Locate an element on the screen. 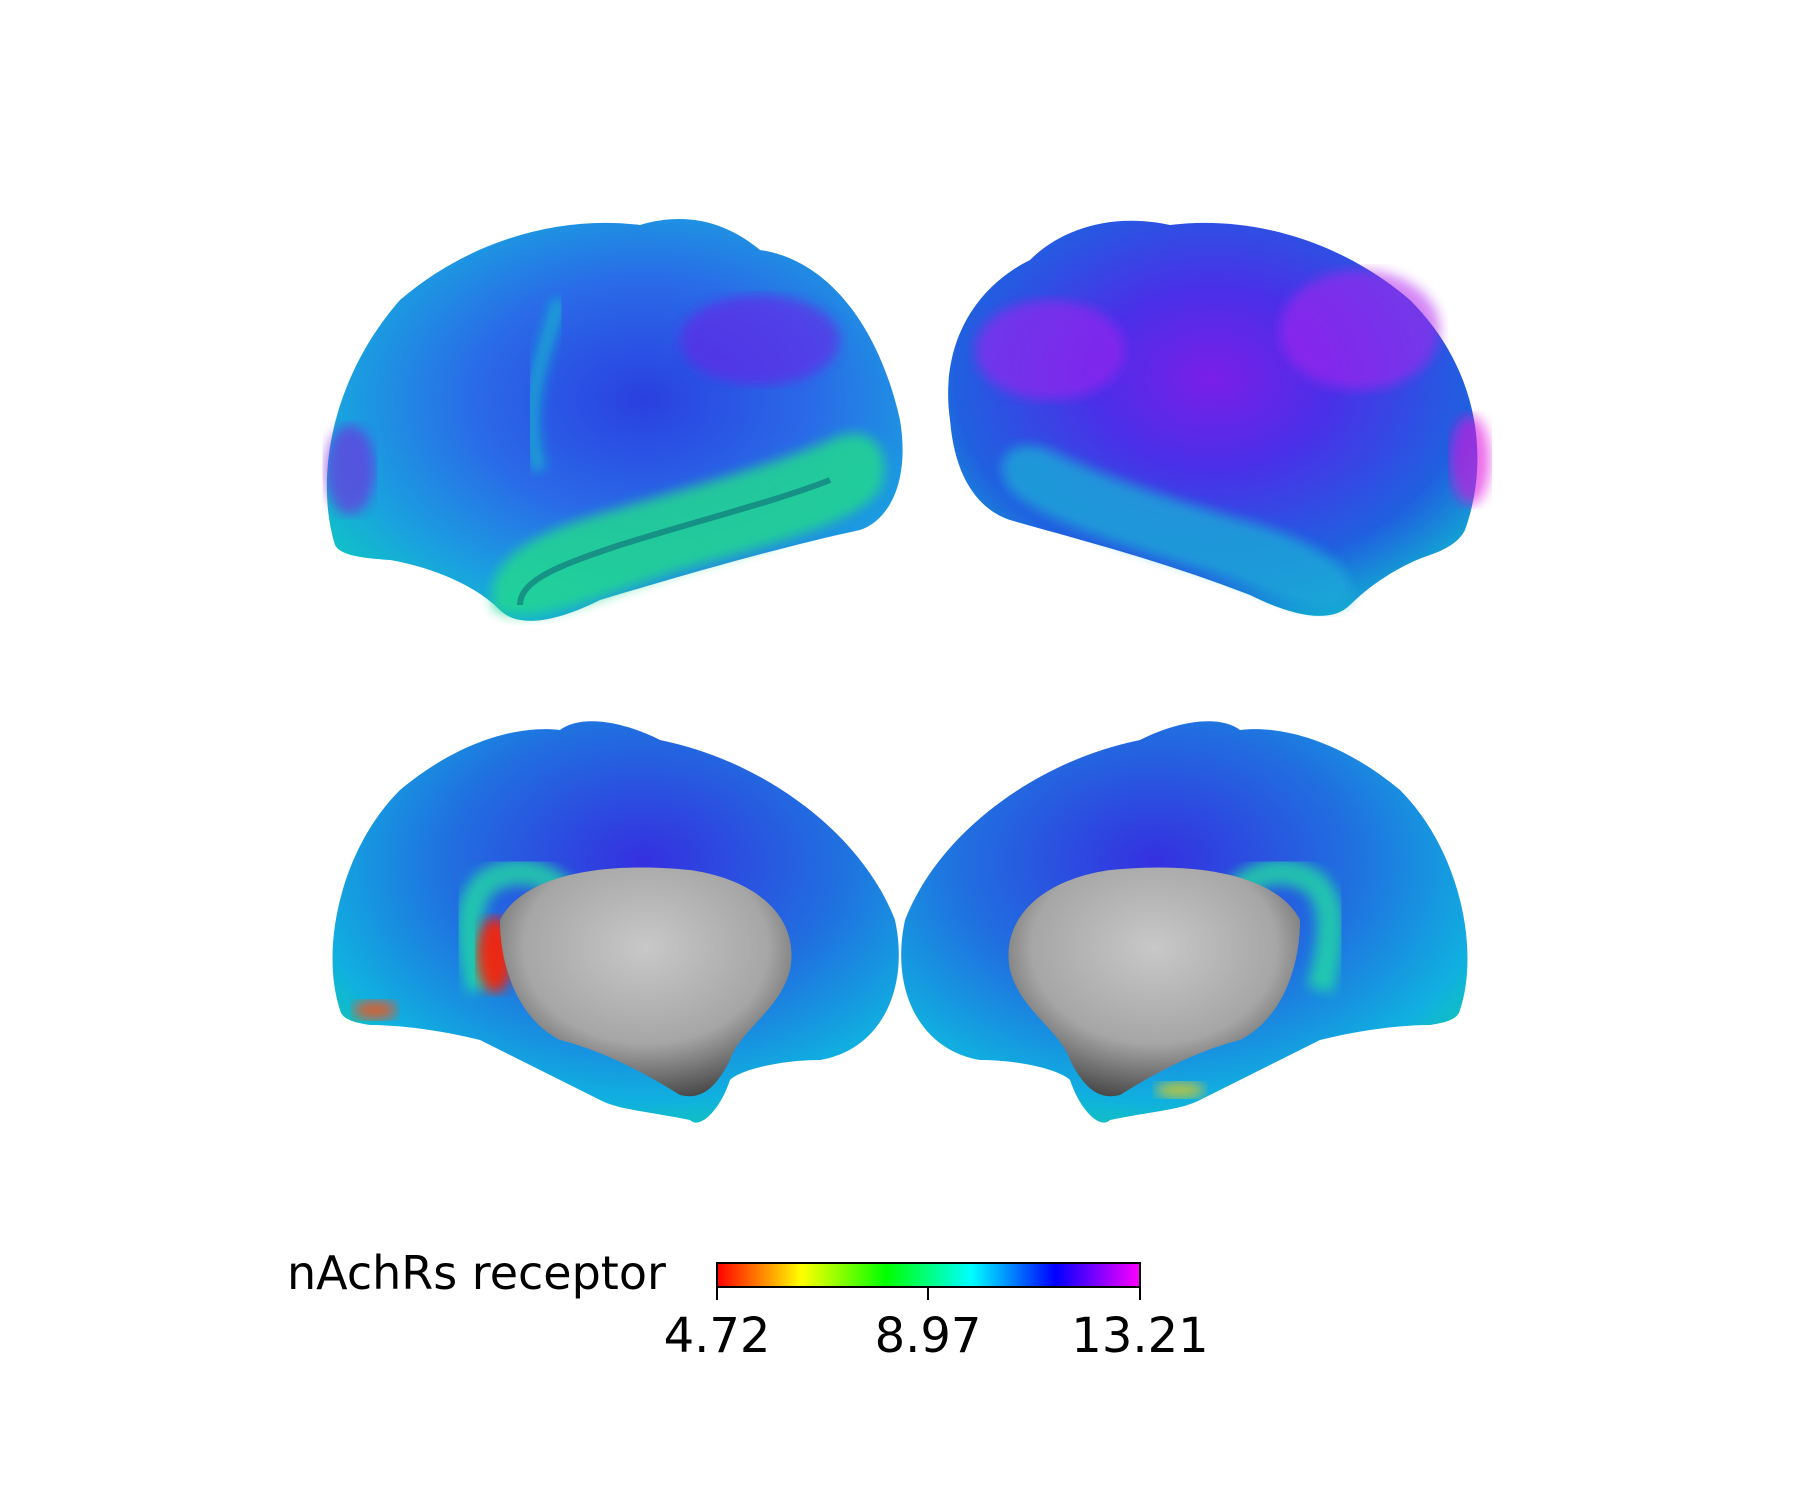 This screenshot has height=1504, width=1800. right-medial-wall is located at coordinates (1154, 982).